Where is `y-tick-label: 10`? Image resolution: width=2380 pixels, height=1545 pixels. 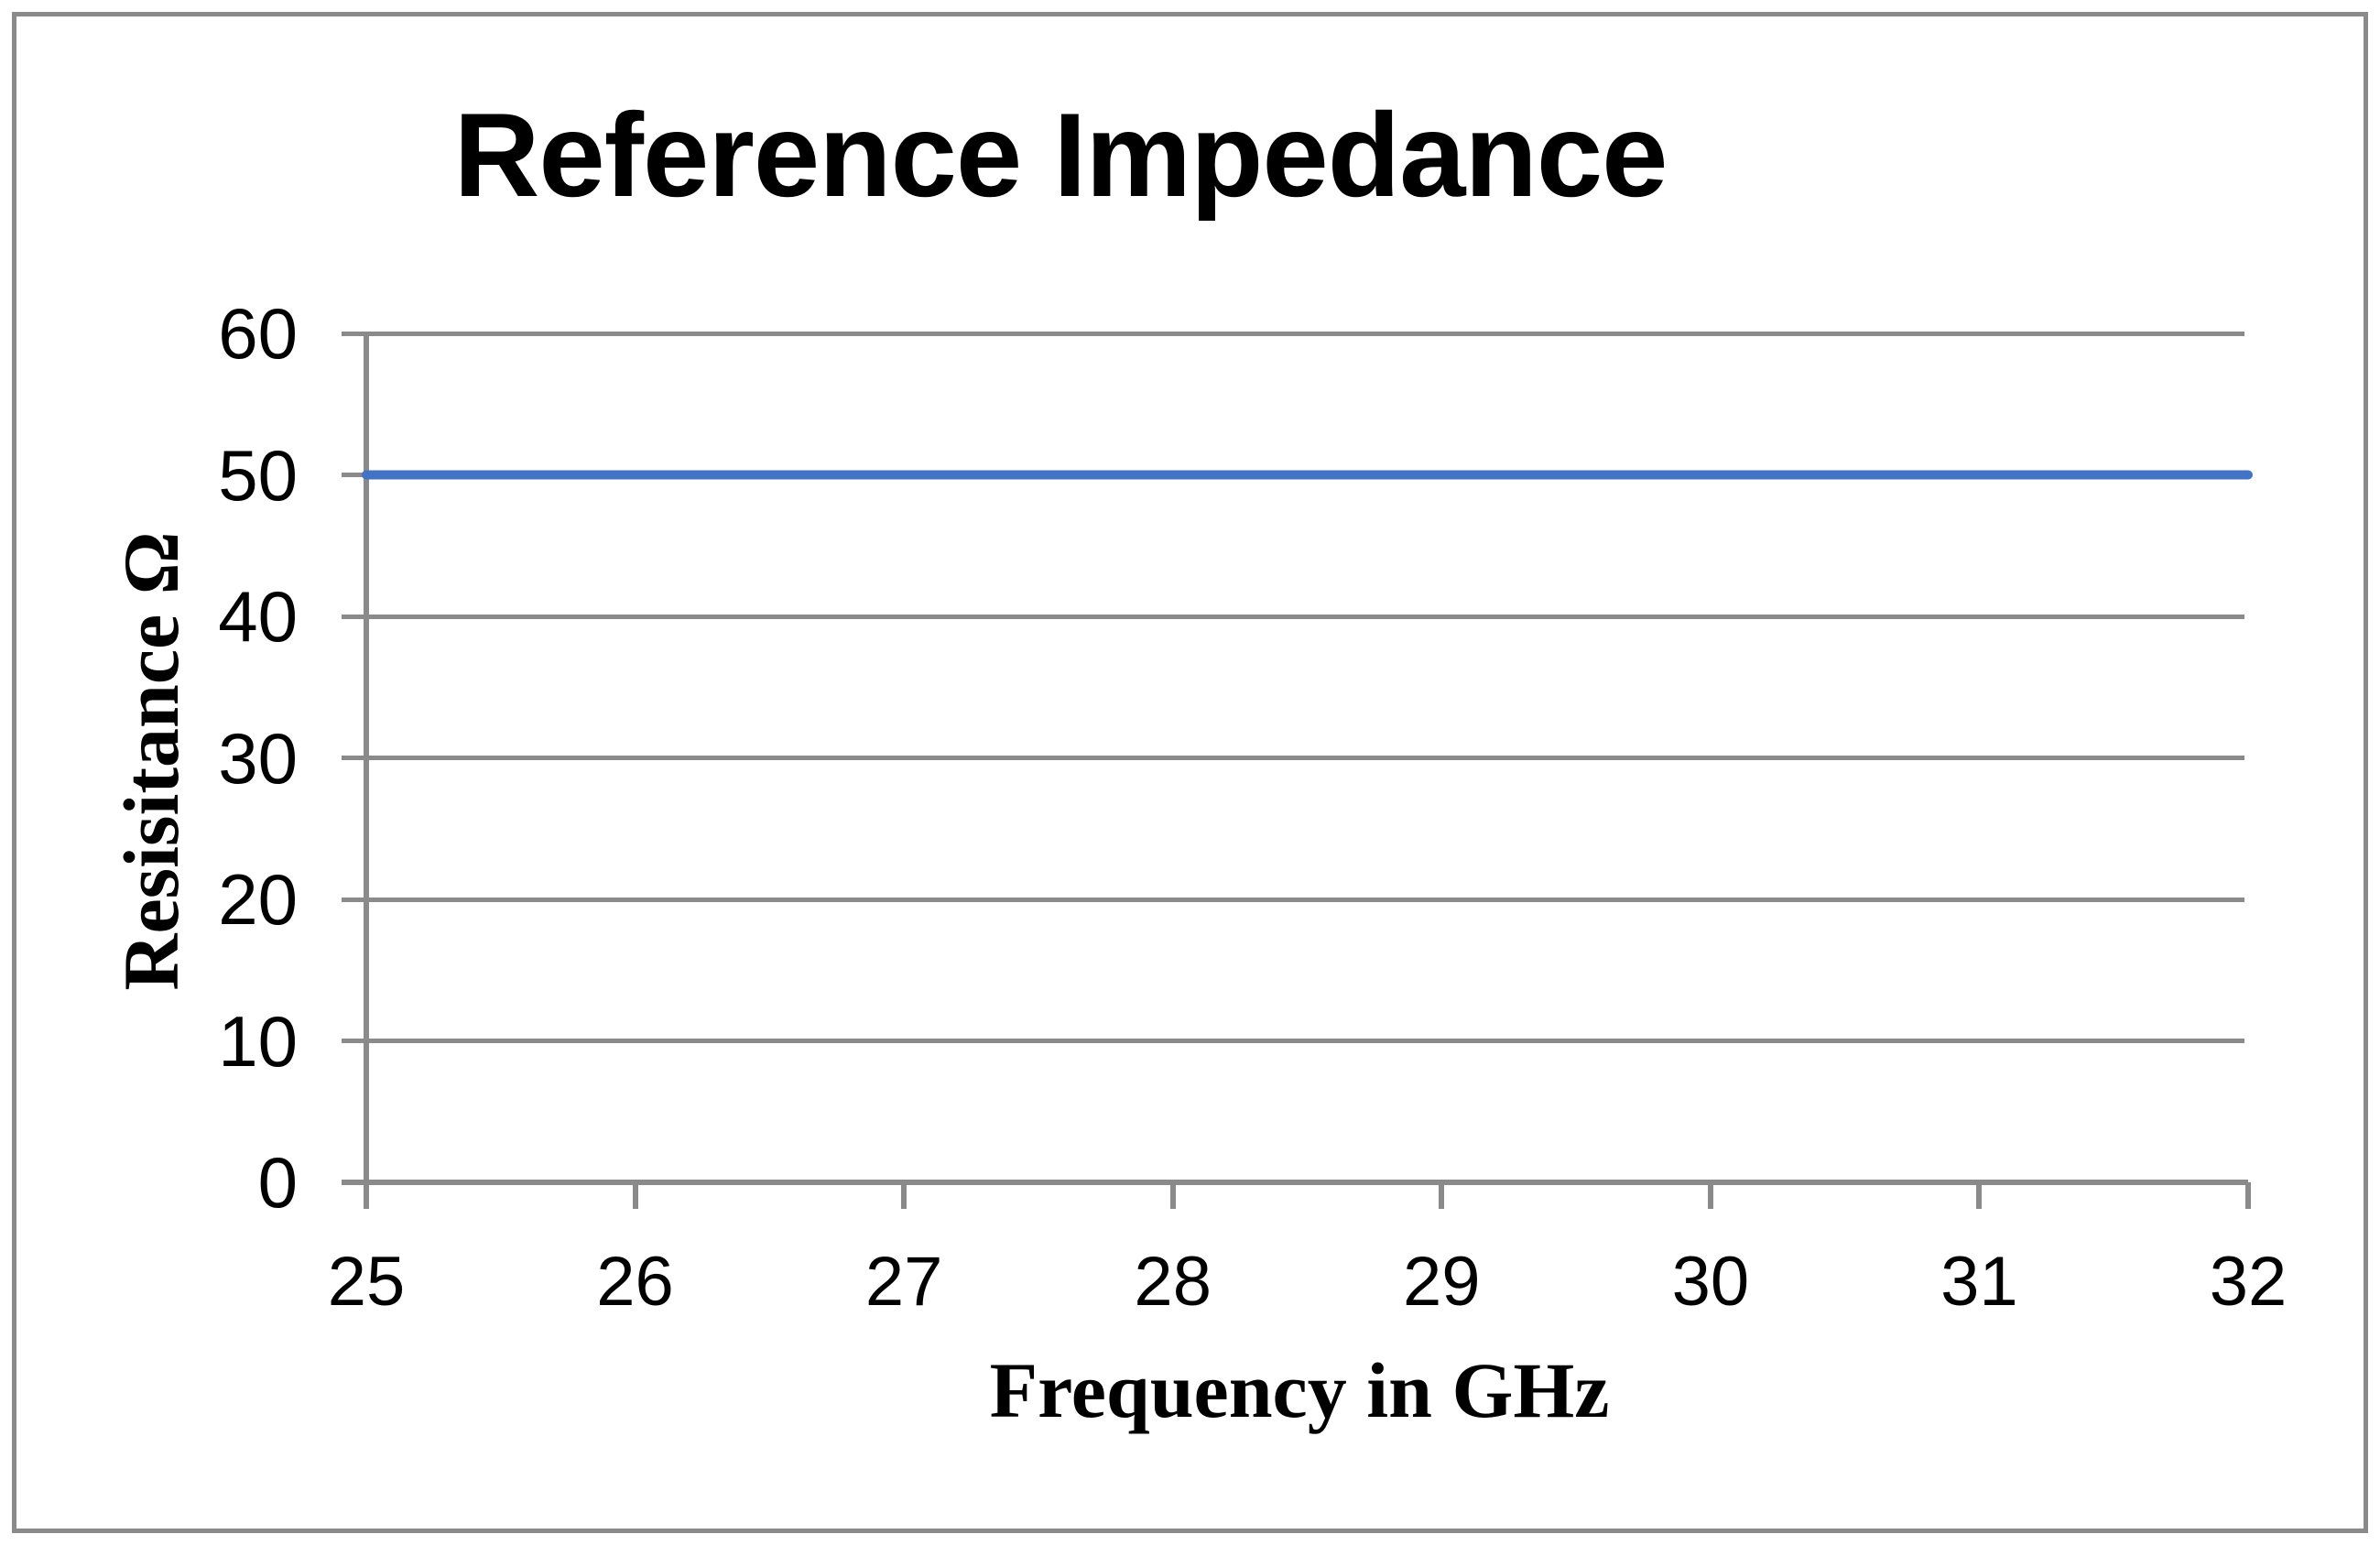
y-tick-label: 10 is located at coordinates (258, 1041).